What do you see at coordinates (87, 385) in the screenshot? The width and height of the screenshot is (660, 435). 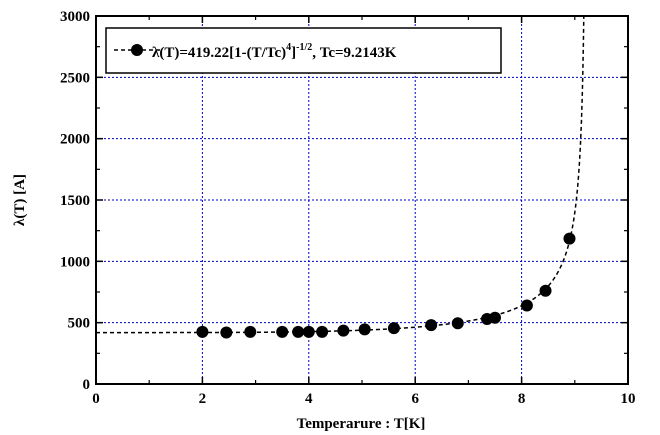 I see `y-tick-label: 0` at bounding box center [87, 385].